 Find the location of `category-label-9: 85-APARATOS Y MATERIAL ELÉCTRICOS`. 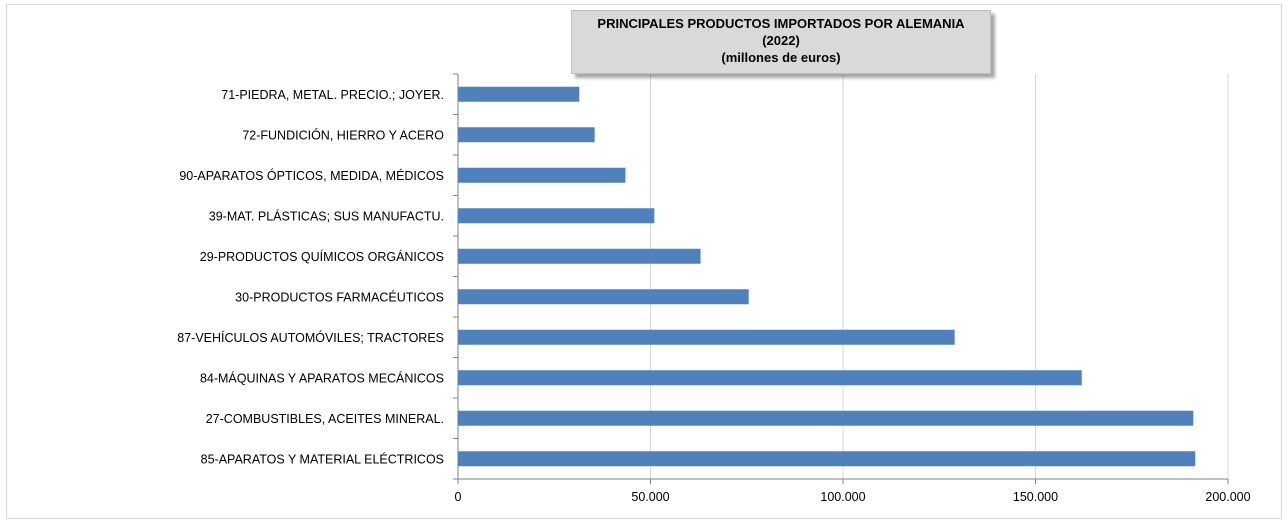

category-label-9: 85-APARATOS Y MATERIAL ELÉCTRICOS is located at coordinates (322, 458).